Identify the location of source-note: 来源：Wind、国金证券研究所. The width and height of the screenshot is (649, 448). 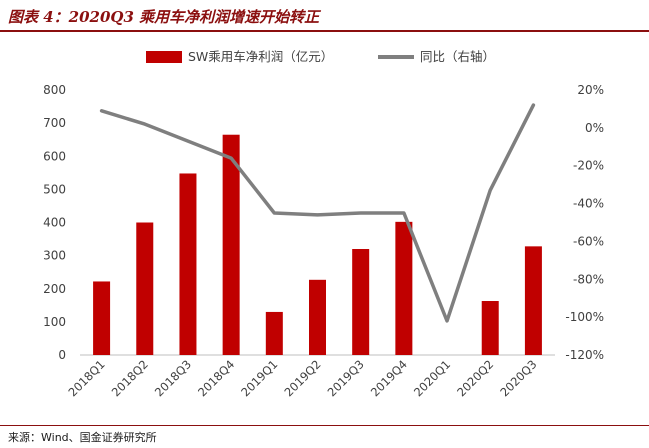
(82, 437).